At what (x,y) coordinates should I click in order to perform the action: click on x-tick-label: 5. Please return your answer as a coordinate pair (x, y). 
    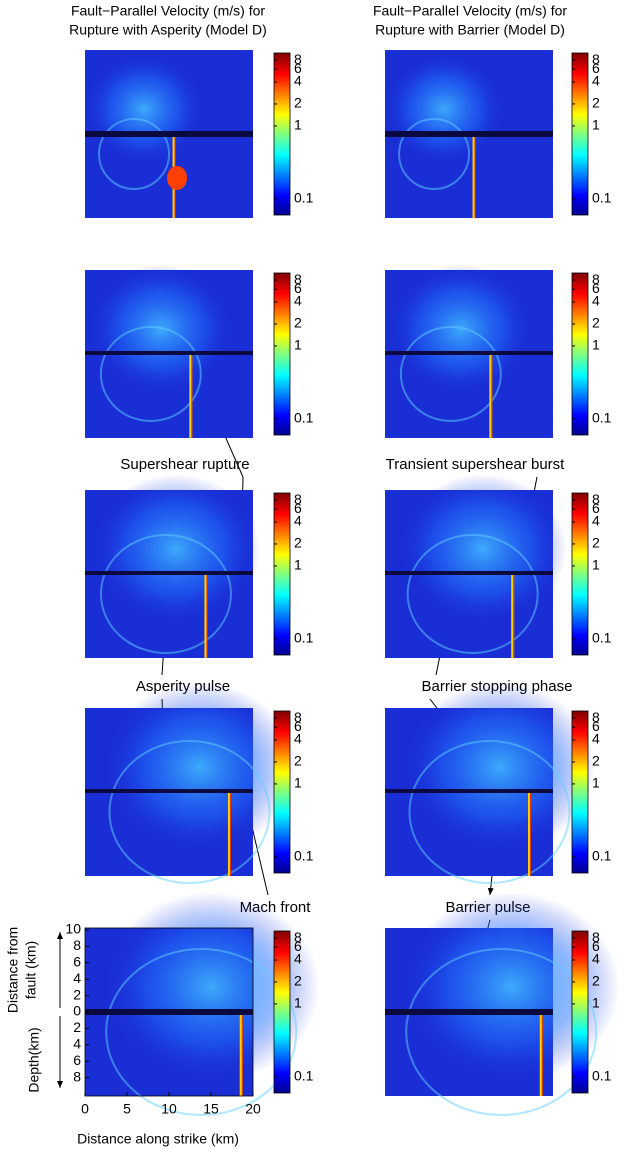
    Looking at the image, I should click on (127, 1109).